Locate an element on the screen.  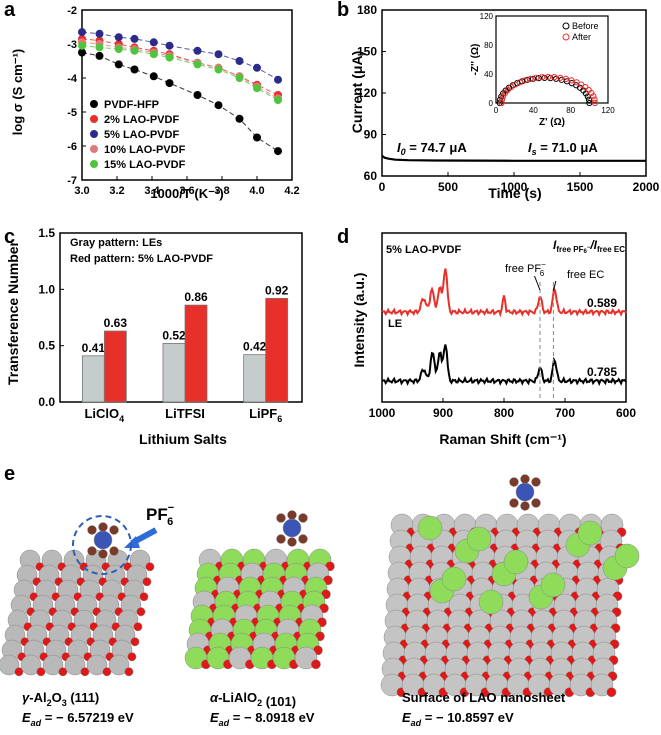
panel-b-ytick-label: 150 is located at coordinates (367, 52).